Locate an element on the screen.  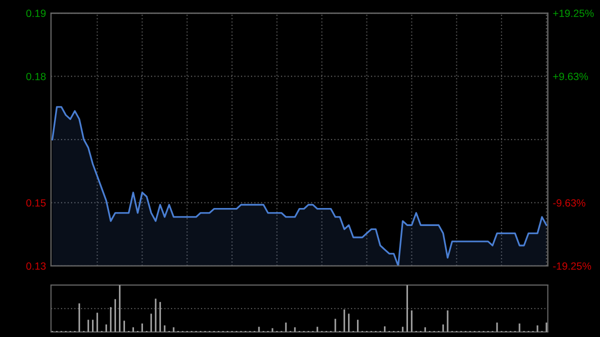
y2-tick-label: -19.25% is located at coordinates (572, 266).